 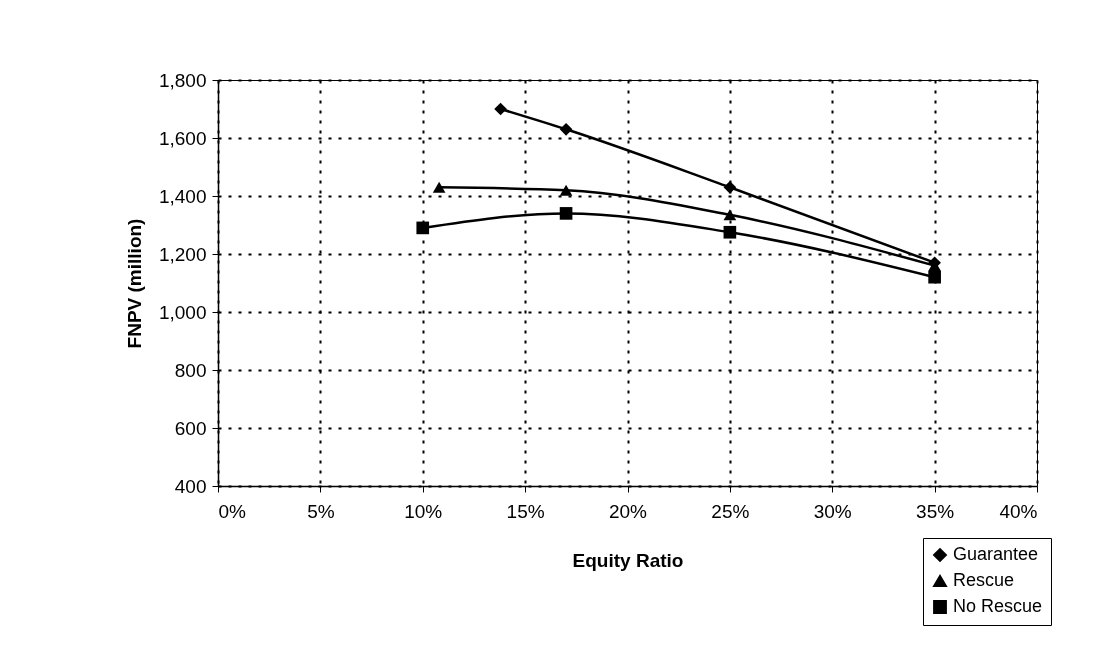 What do you see at coordinates (1018, 511) in the screenshot?
I see `x-tick-label: 40%` at bounding box center [1018, 511].